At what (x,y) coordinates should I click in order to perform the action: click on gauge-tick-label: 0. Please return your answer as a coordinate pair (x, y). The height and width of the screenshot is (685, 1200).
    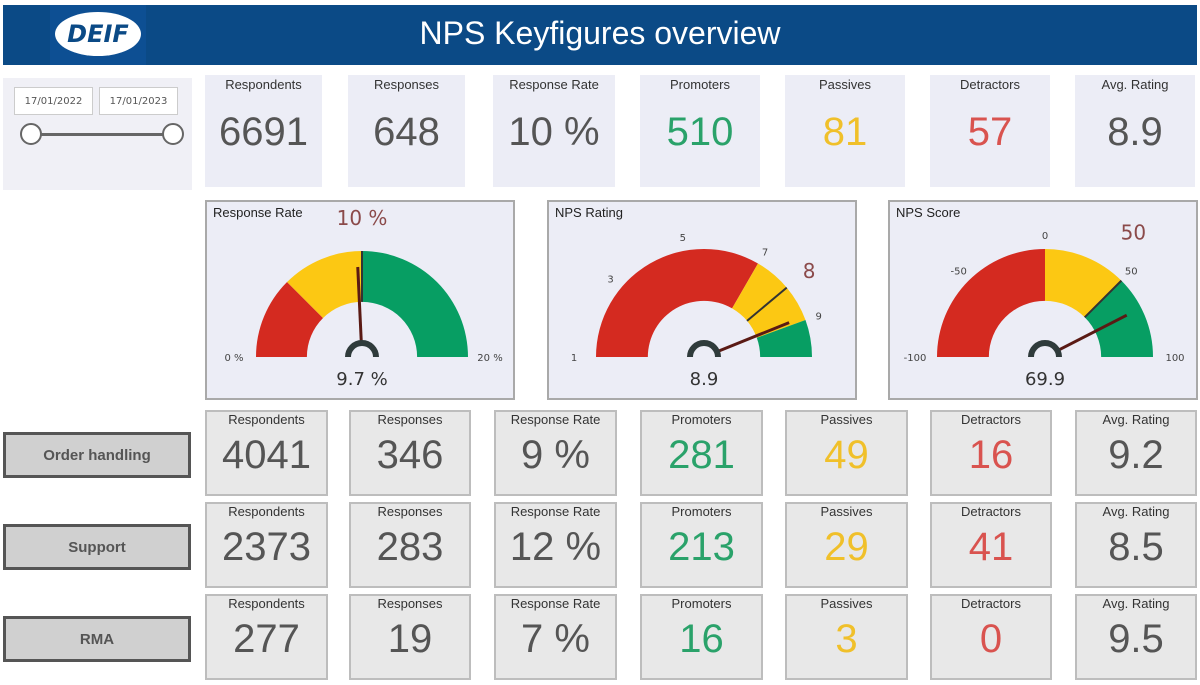
    Looking at the image, I should click on (1045, 236).